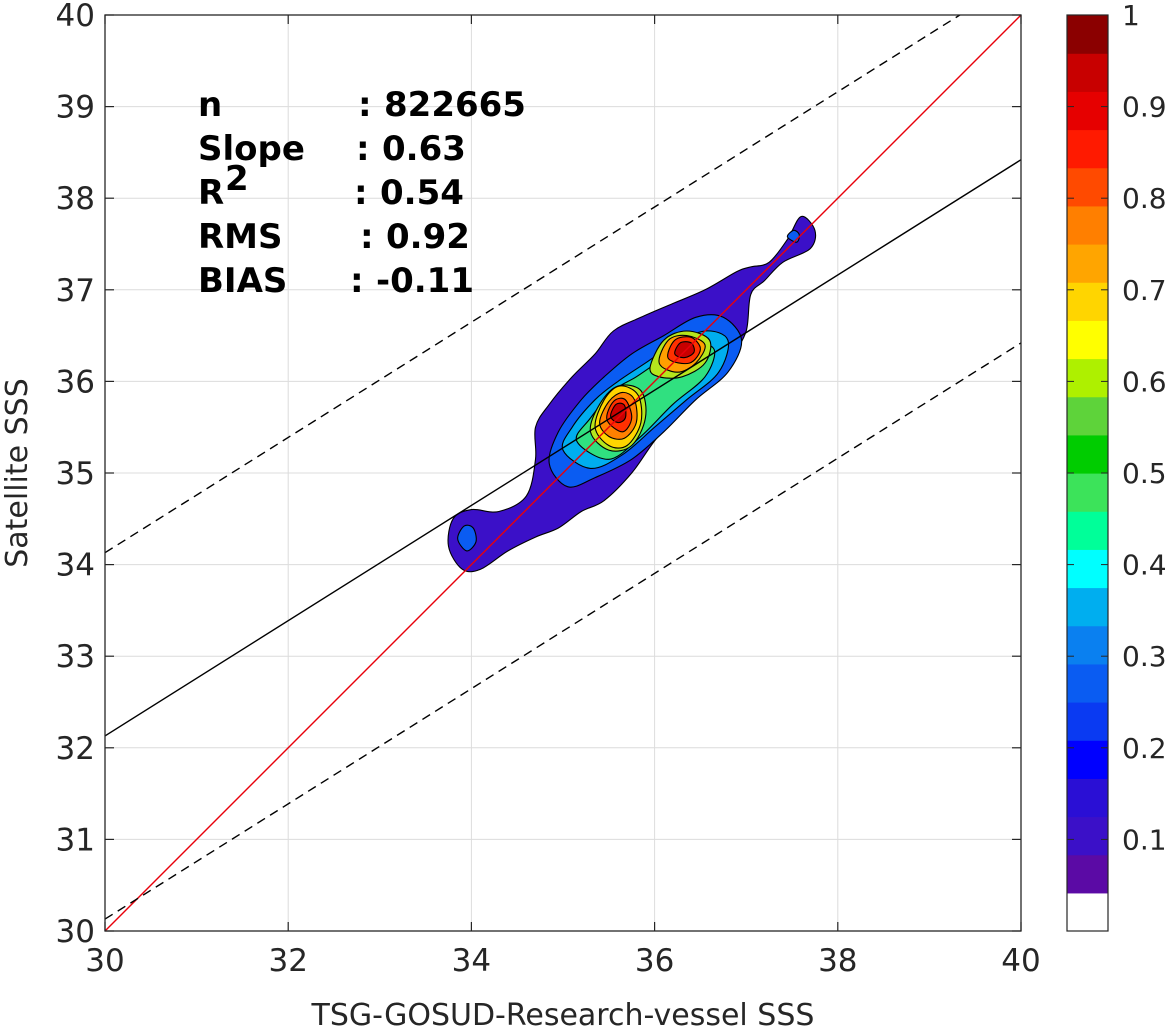  Describe the element at coordinates (75, 932) in the screenshot. I see `y-tick-label: 30` at that location.